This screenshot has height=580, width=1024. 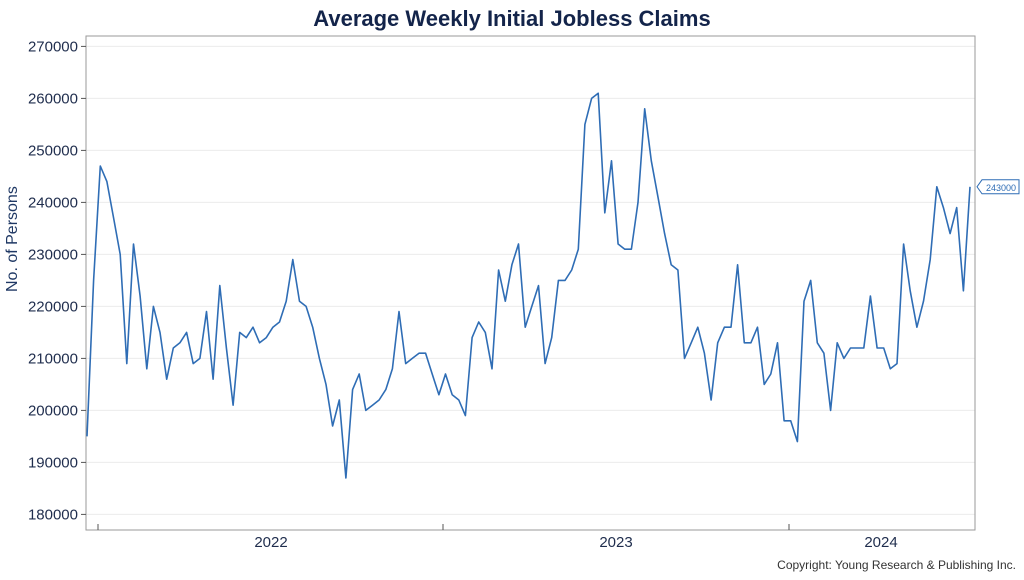 I want to click on last-value-label: 243000, so click(x=1001, y=188).